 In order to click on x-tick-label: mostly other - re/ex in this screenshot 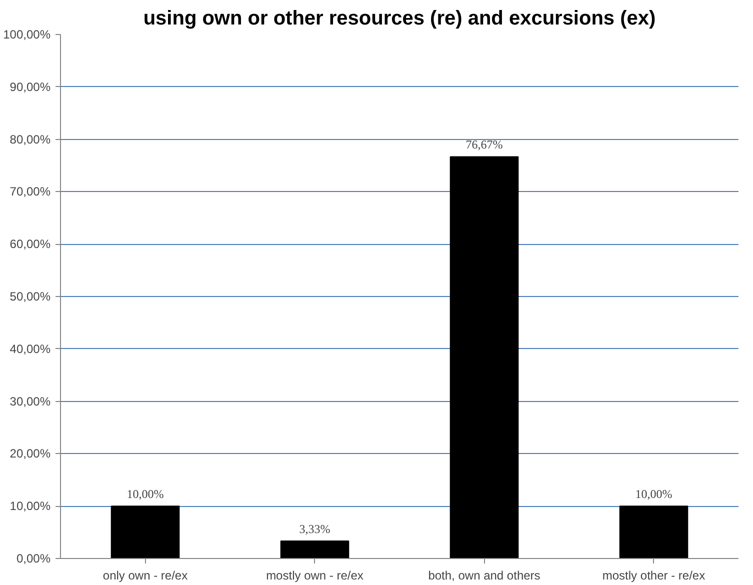, I will do `click(654, 575)`.